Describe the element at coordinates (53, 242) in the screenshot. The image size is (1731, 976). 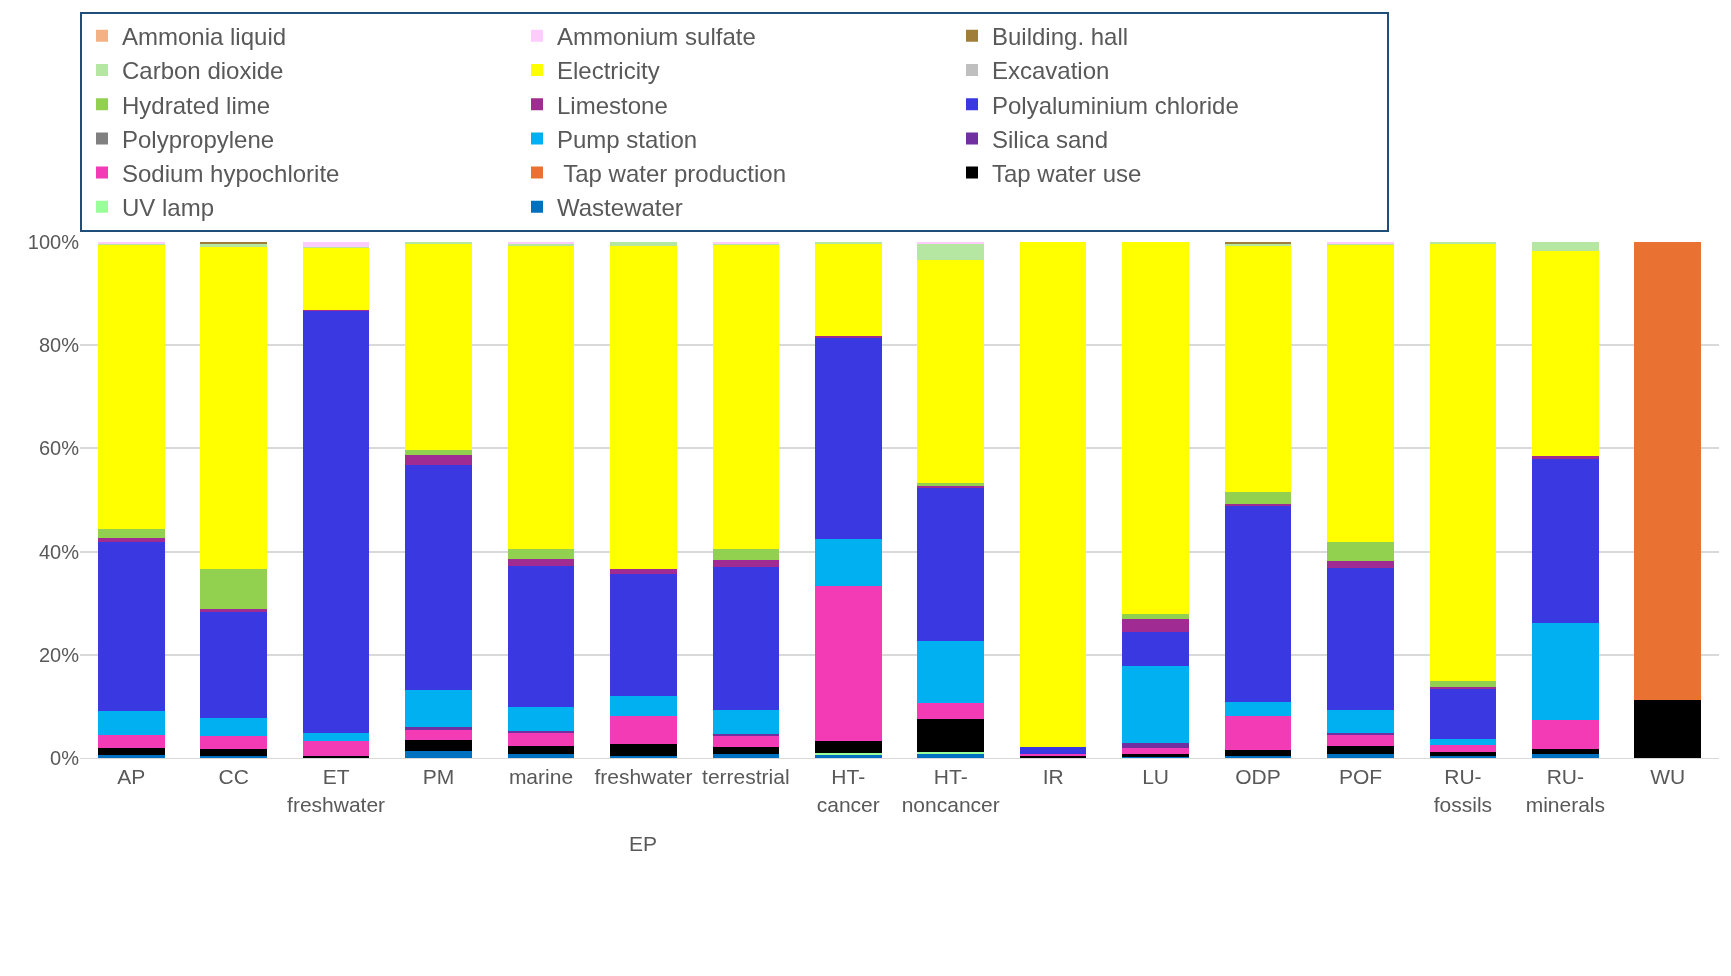
I see `y-tick-label: 100%` at that location.